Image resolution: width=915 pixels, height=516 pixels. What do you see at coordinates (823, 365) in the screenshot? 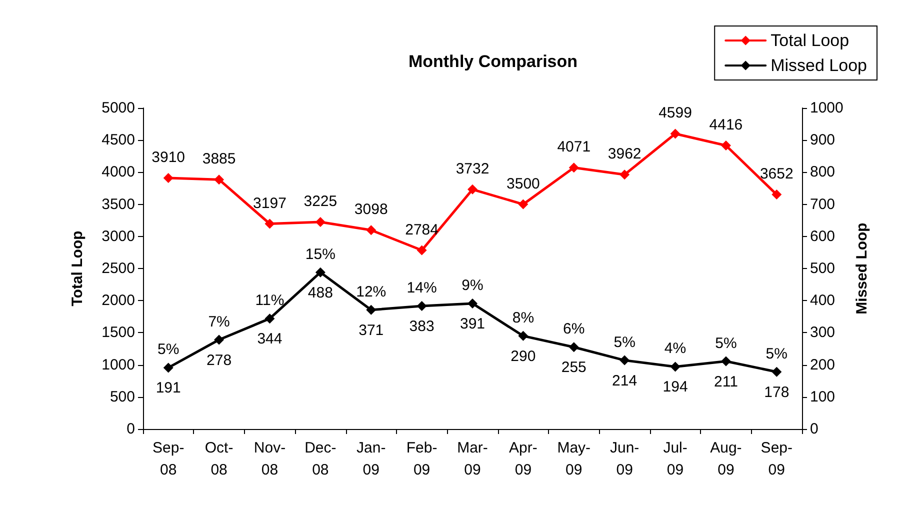
I see `y2-tick-label: 200` at bounding box center [823, 365].